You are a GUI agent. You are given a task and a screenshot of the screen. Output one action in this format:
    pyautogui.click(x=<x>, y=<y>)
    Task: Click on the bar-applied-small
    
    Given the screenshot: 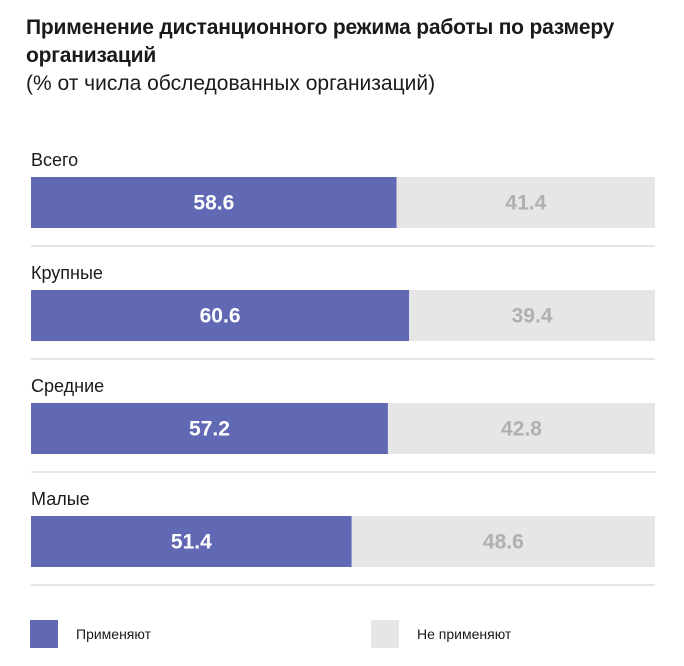 What is the action you would take?
    pyautogui.click(x=191, y=541)
    